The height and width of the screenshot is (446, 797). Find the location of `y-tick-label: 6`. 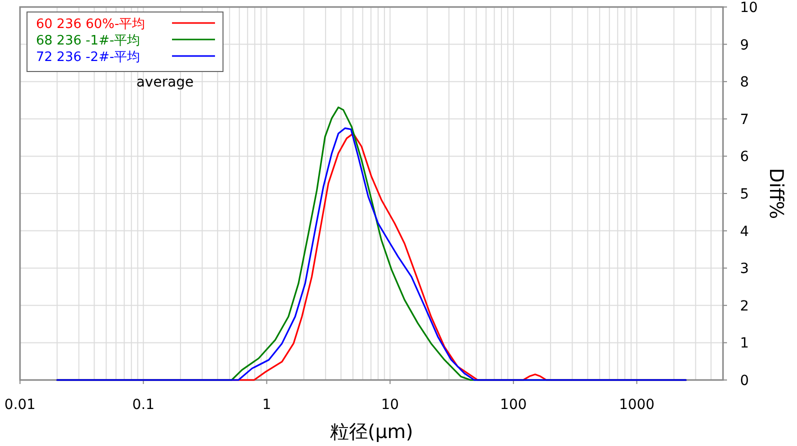

y-tick-label: 6 is located at coordinates (744, 157).